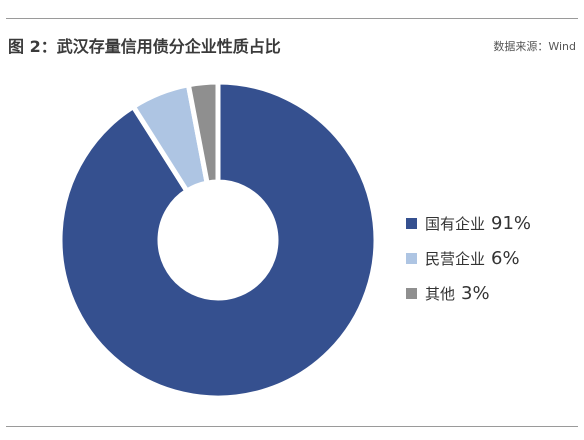 Image resolution: width=584 pixels, height=440 pixels. I want to click on legend-label-other: 其他, so click(440, 293).